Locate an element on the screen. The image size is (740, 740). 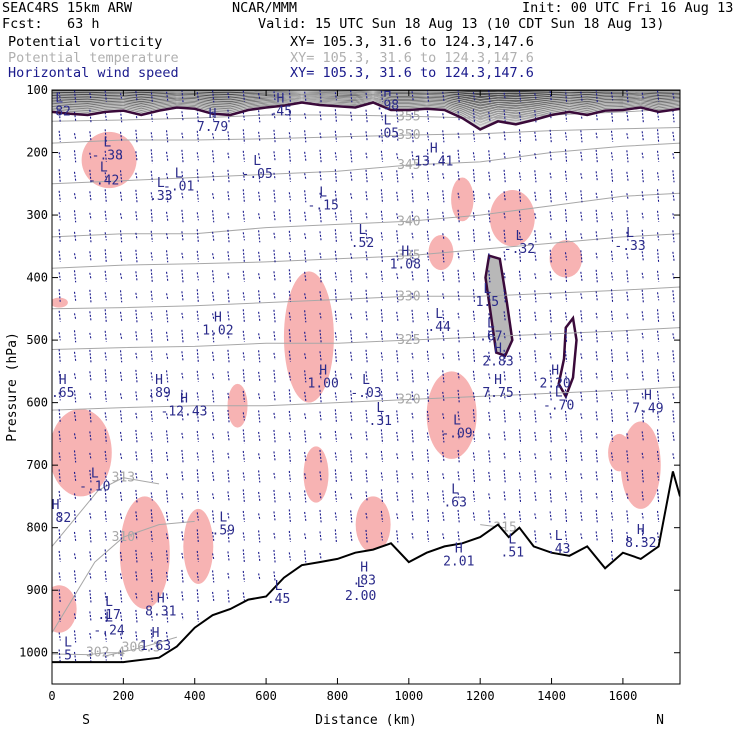
pv-extremum-value: -.09 is located at coordinates (456, 434).